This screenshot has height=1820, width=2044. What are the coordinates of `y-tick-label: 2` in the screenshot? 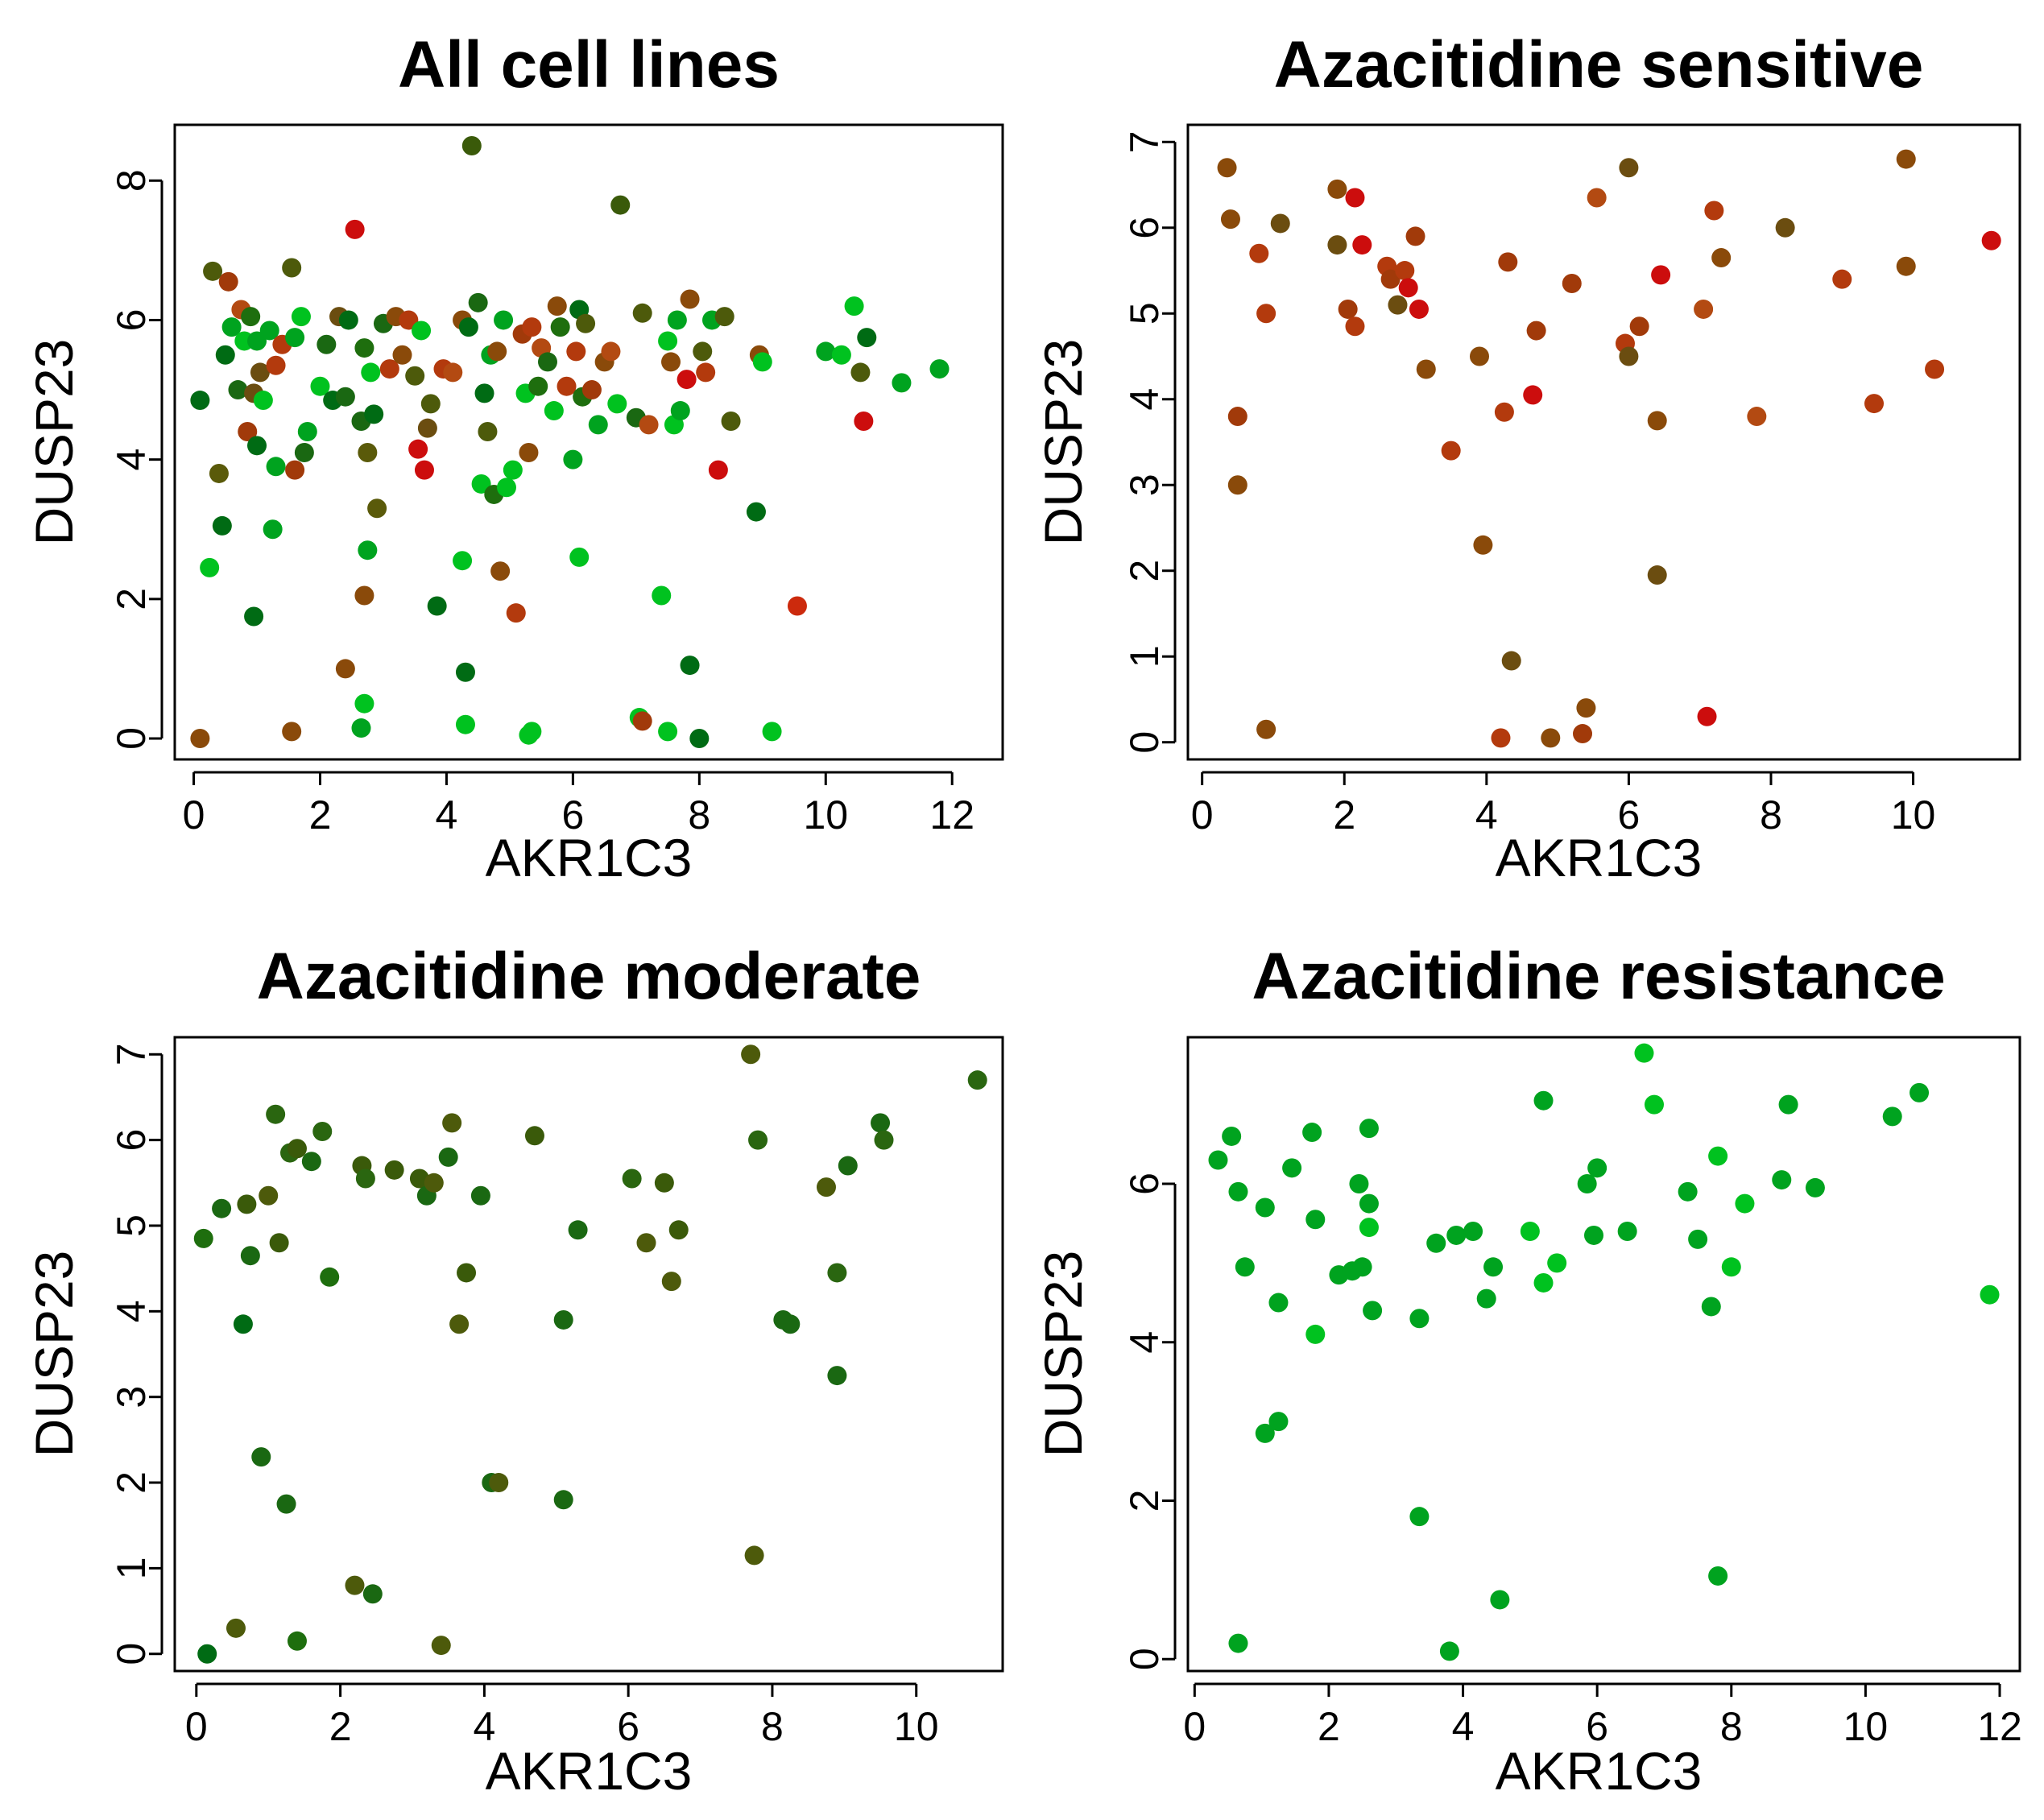 It's located at (1144, 1501).